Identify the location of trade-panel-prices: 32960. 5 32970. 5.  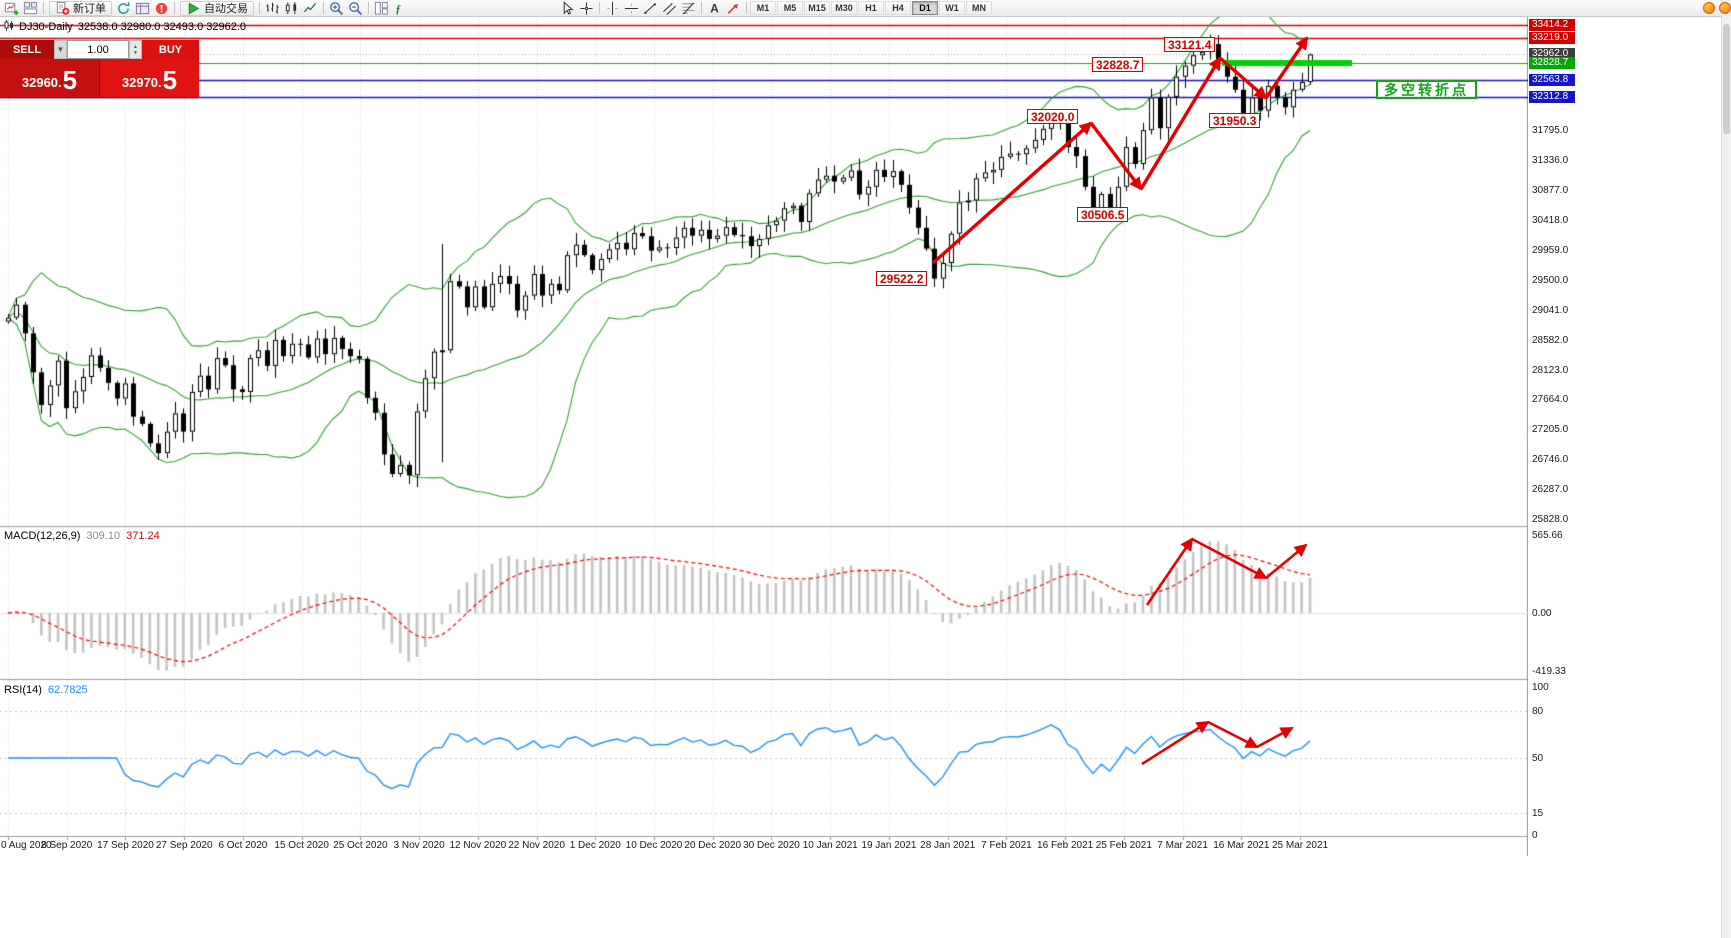
(99, 78).